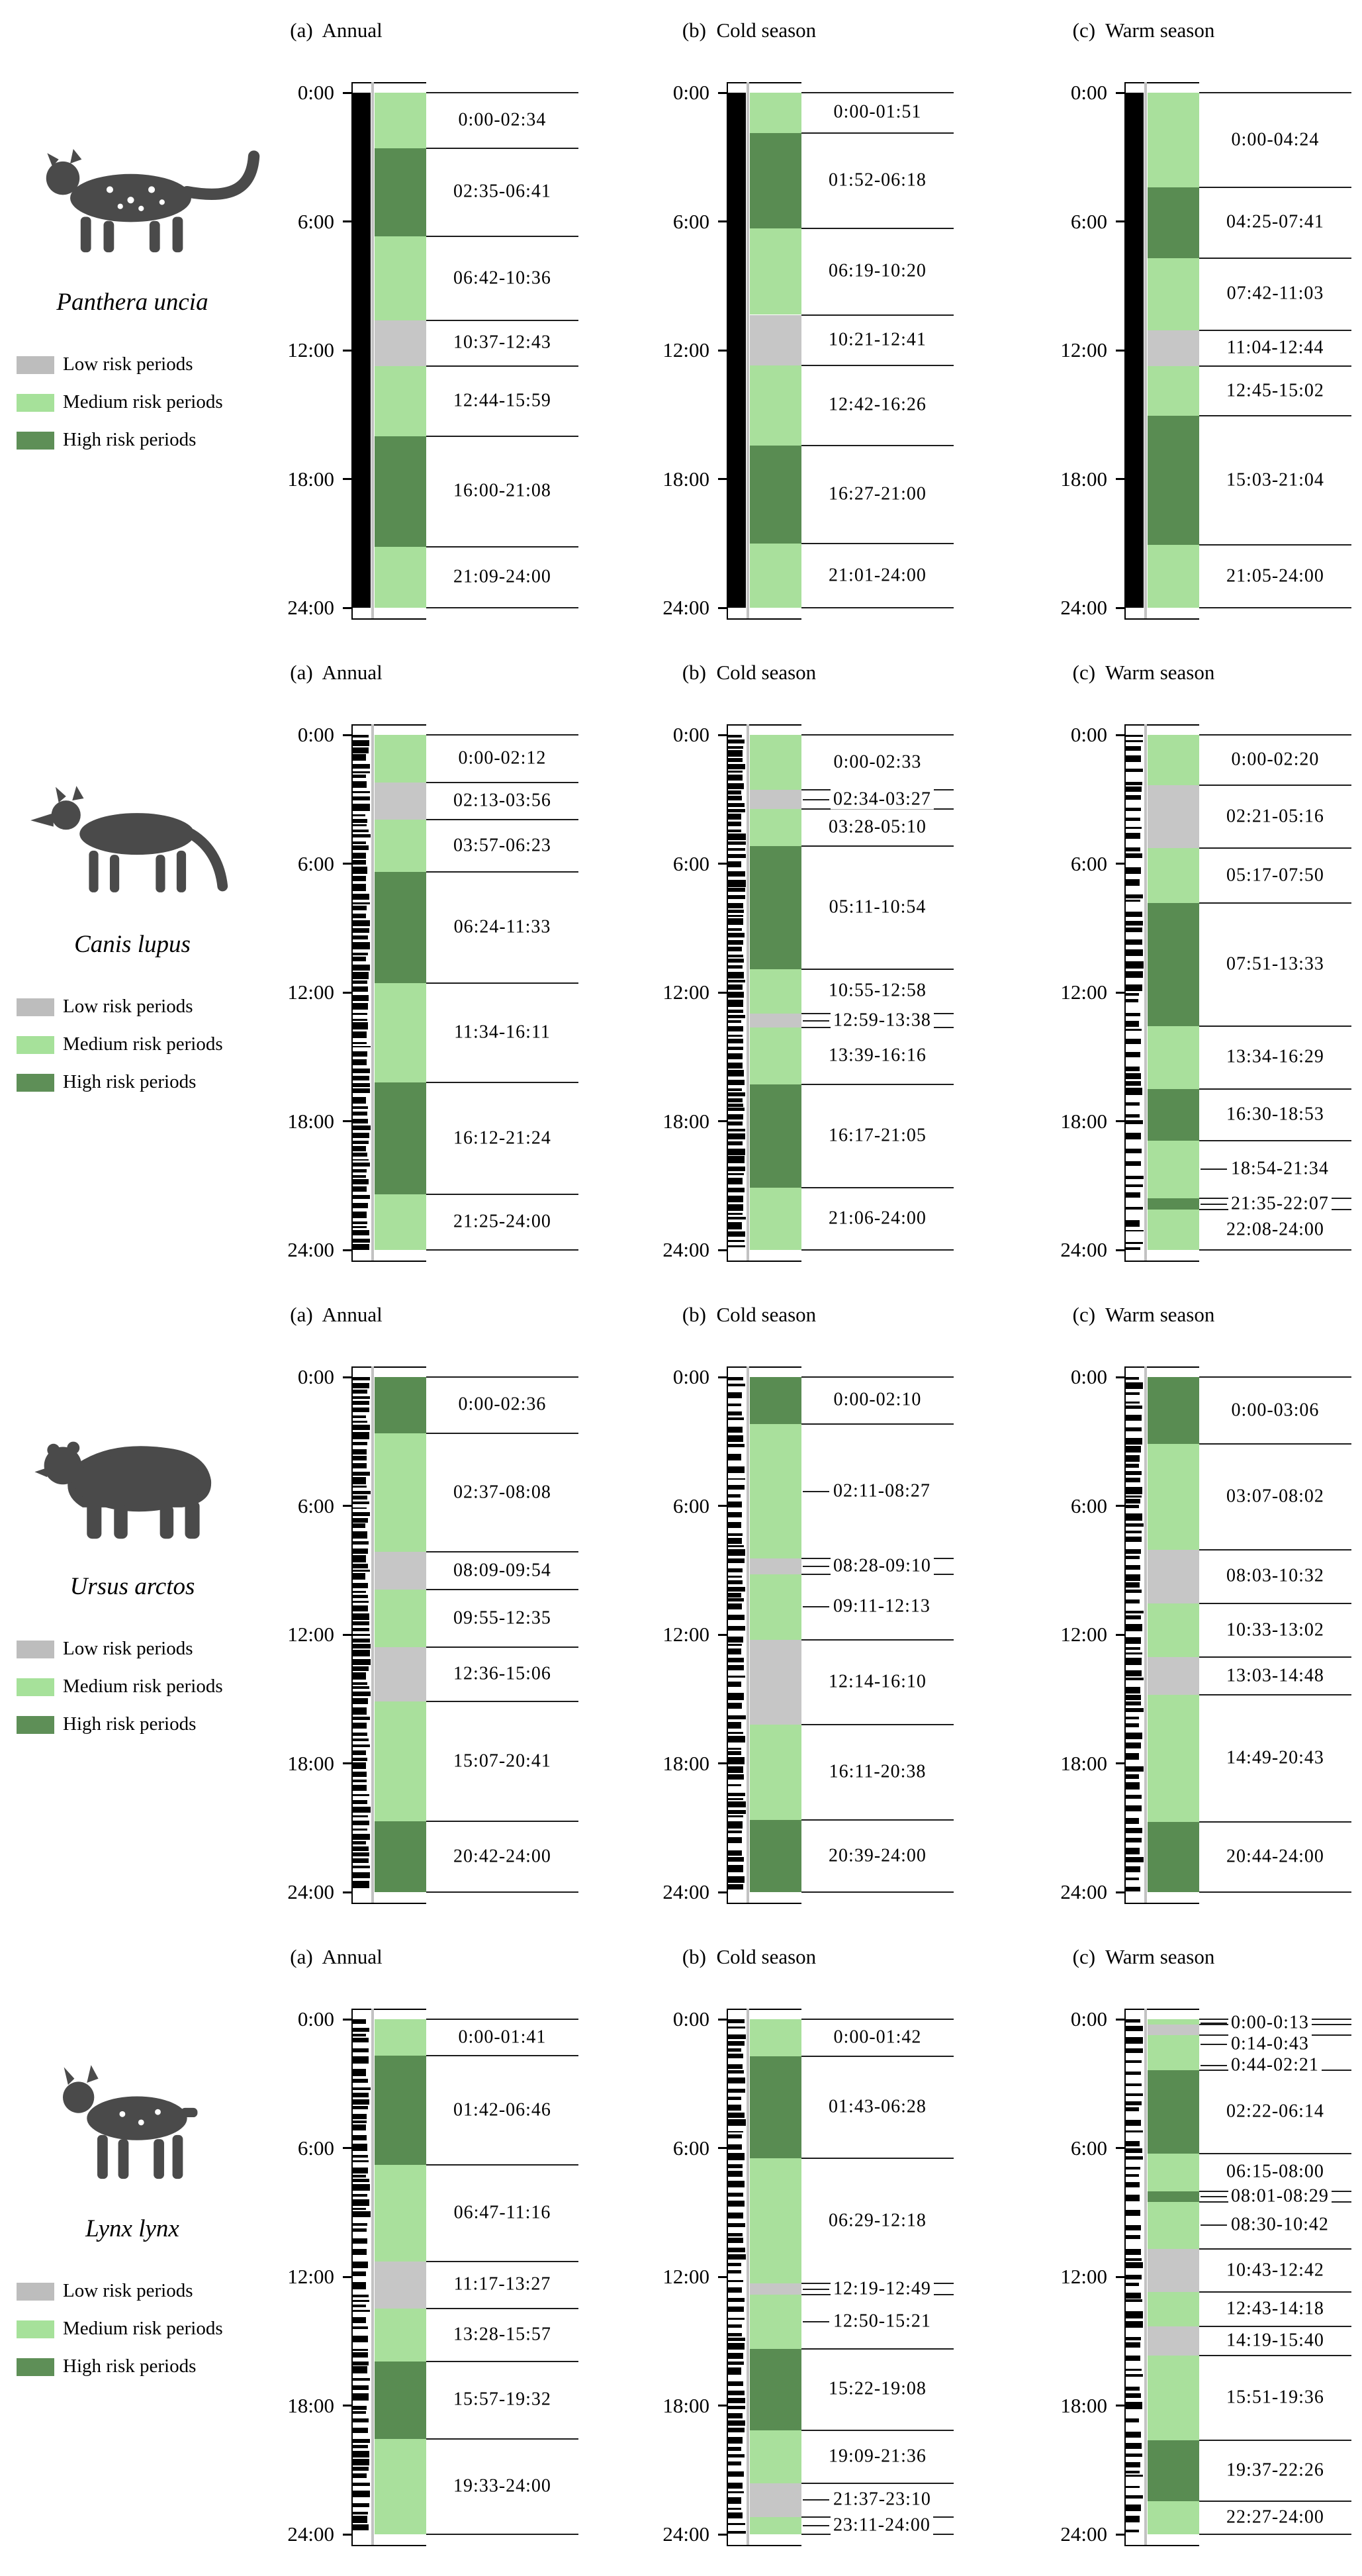  I want to click on segment-label-text: 12:42-16:26, so click(877, 405).